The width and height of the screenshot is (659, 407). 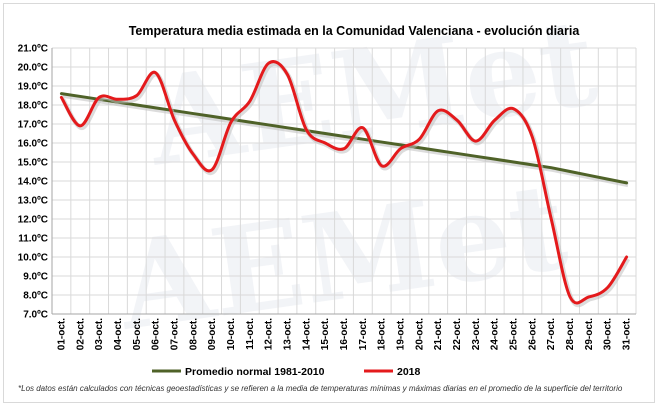 What do you see at coordinates (438, 334) in the screenshot?
I see `x-tick-label: 21-oct.` at bounding box center [438, 334].